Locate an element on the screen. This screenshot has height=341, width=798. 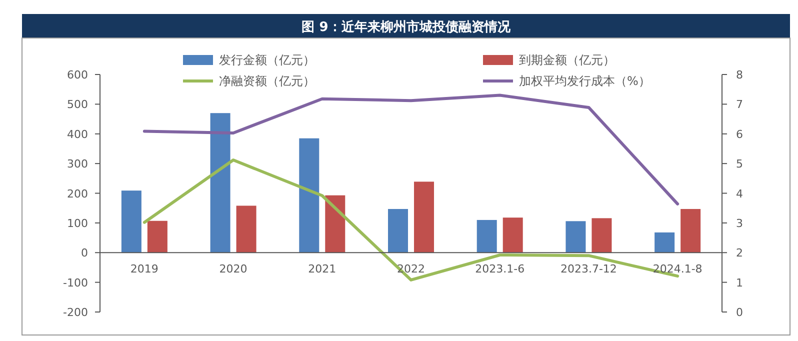
y-tick-label: 100 is located at coordinates (77, 223).